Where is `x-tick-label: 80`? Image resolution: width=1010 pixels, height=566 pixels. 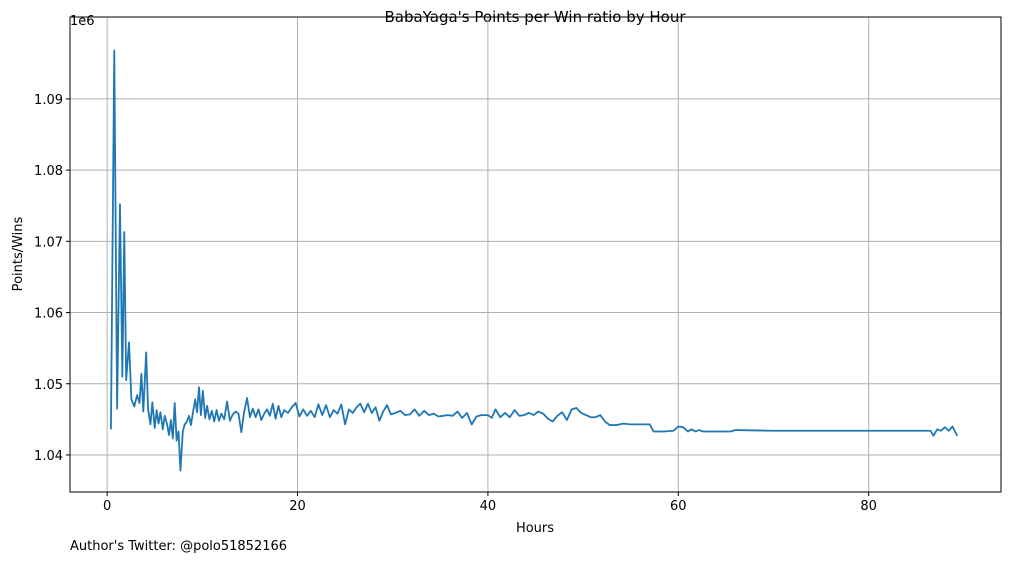 x-tick-label: 80 is located at coordinates (868, 506).